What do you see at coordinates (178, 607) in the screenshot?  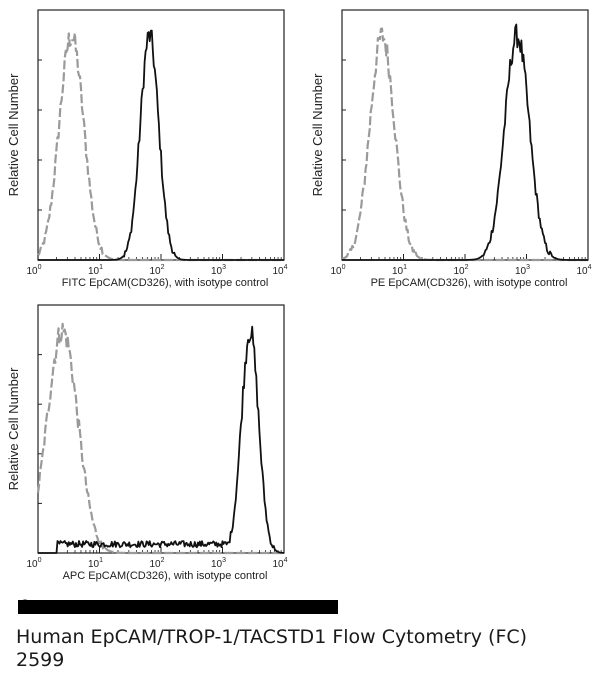 I see `copyright-redaction-bar` at bounding box center [178, 607].